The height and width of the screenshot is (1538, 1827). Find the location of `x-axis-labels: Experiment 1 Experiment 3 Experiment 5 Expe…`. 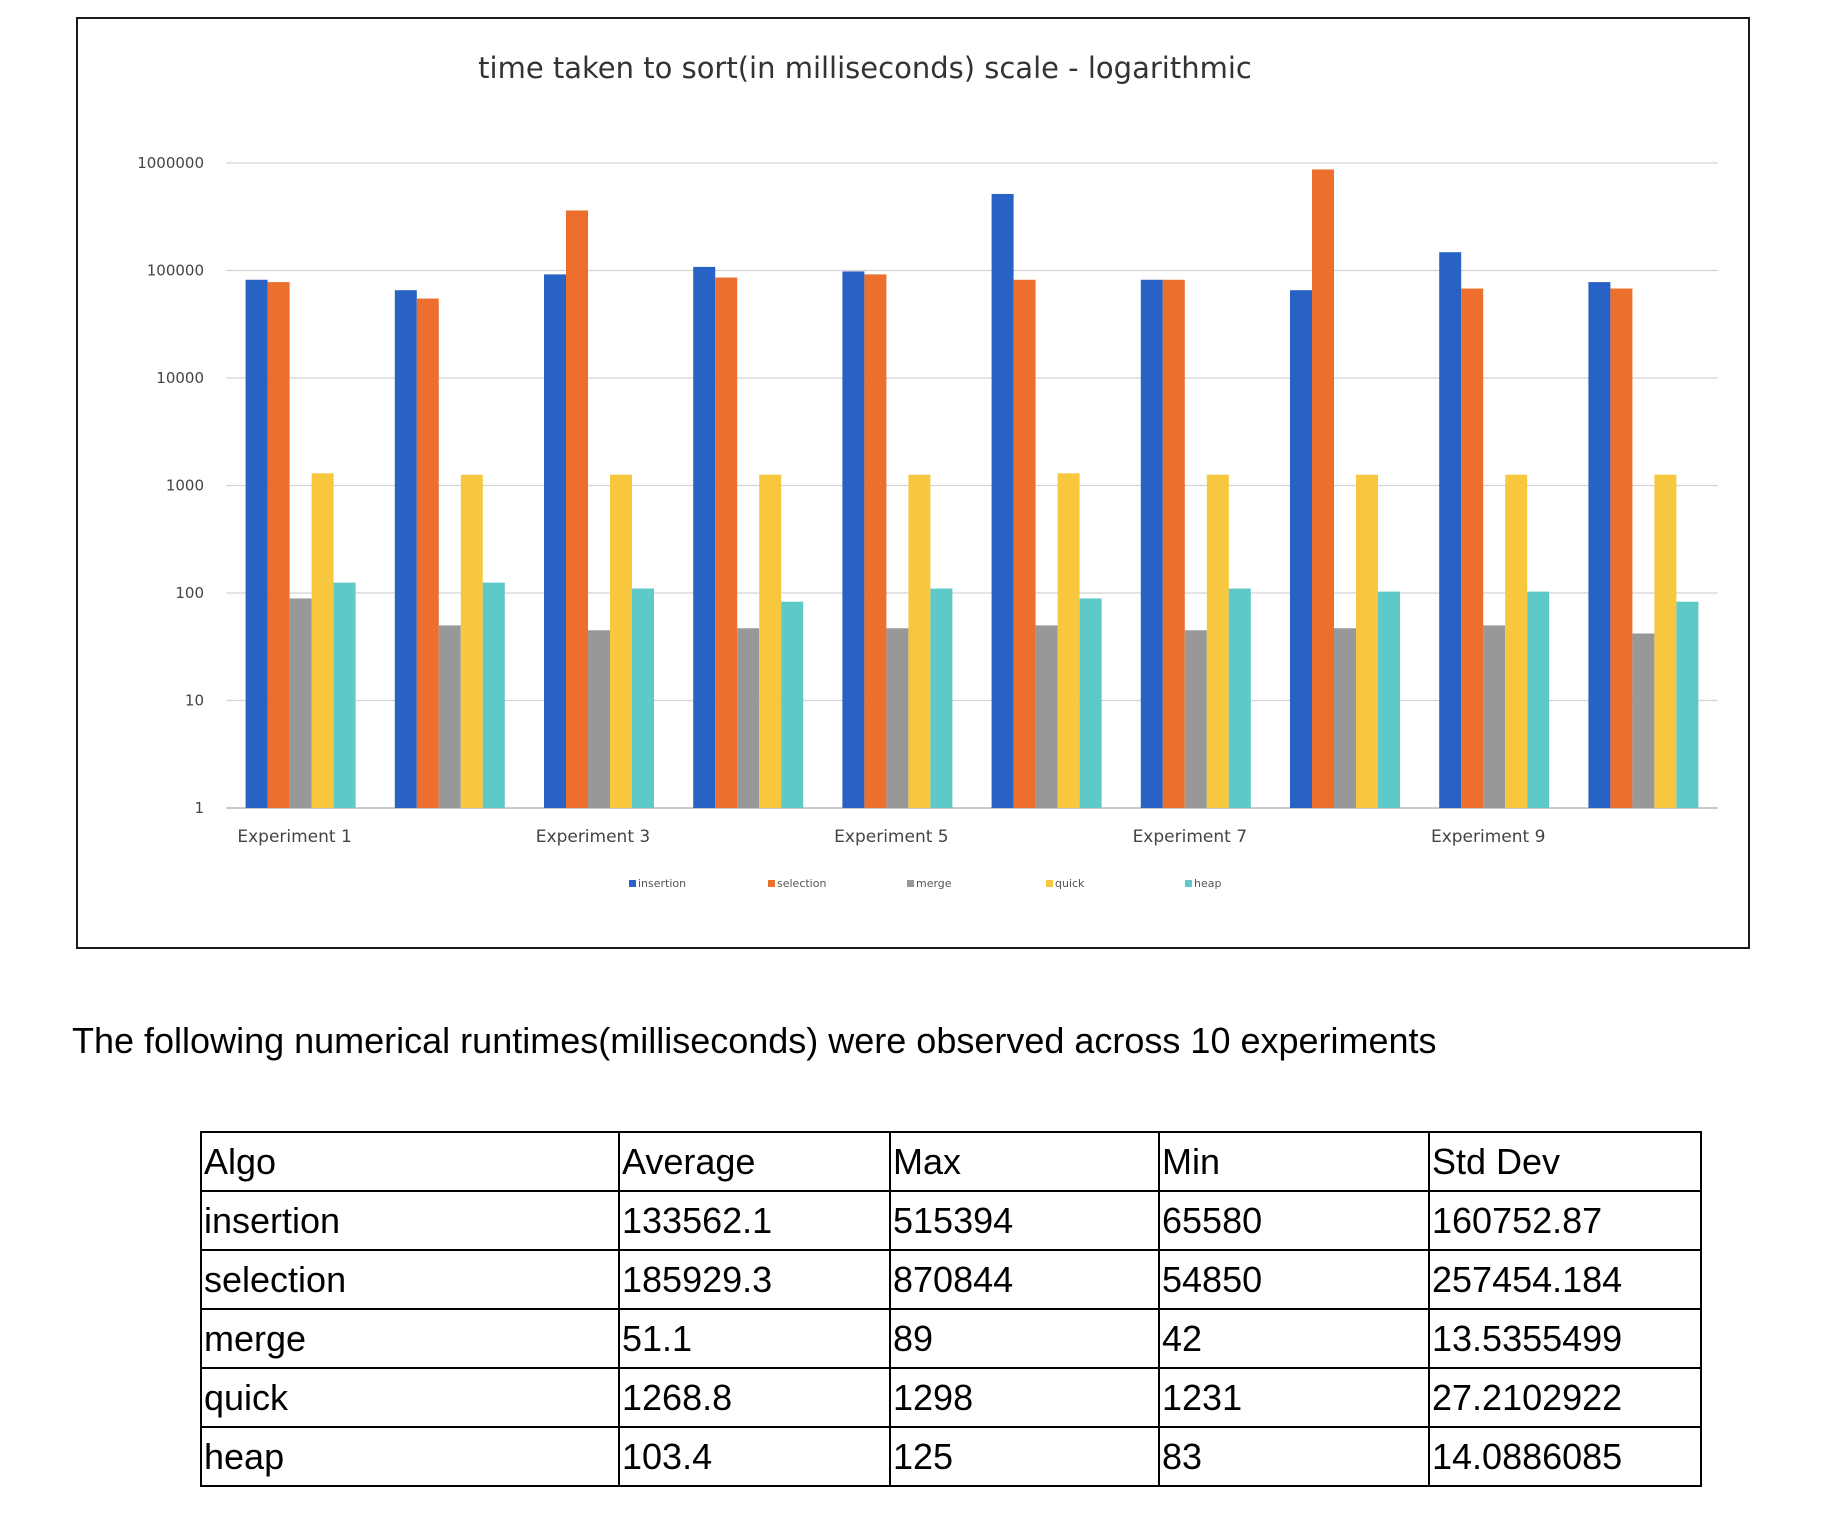

x-axis-labels: Experiment 1 Experiment 3 Experiment 5 Expe… is located at coordinates (891, 837).